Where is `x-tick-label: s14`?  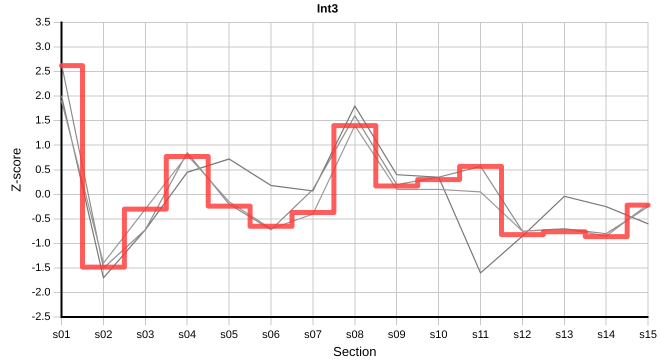
x-tick-label: s14 is located at coordinates (606, 334).